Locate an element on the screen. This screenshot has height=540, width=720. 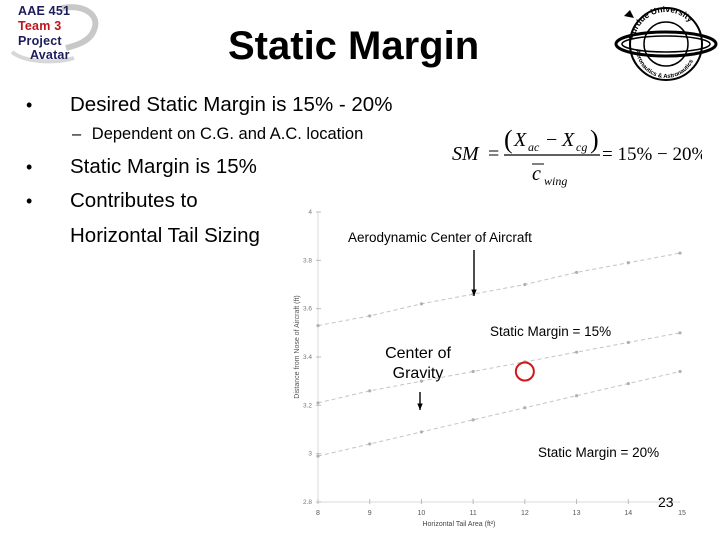
sm15-annotation: Static Margin = 15% is located at coordinates (551, 331).